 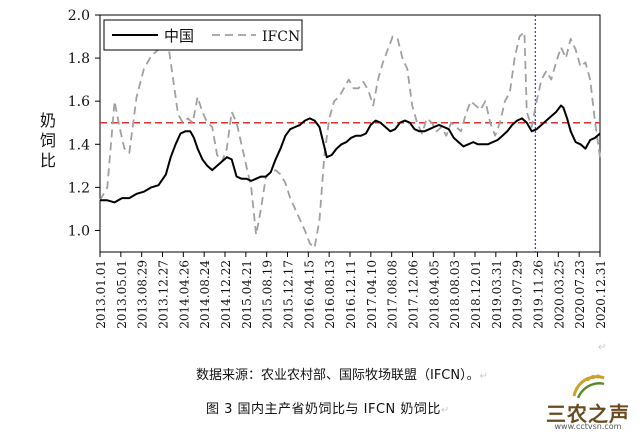 I want to click on x-tick-label: 2016.08.13, so click(x=330, y=294).